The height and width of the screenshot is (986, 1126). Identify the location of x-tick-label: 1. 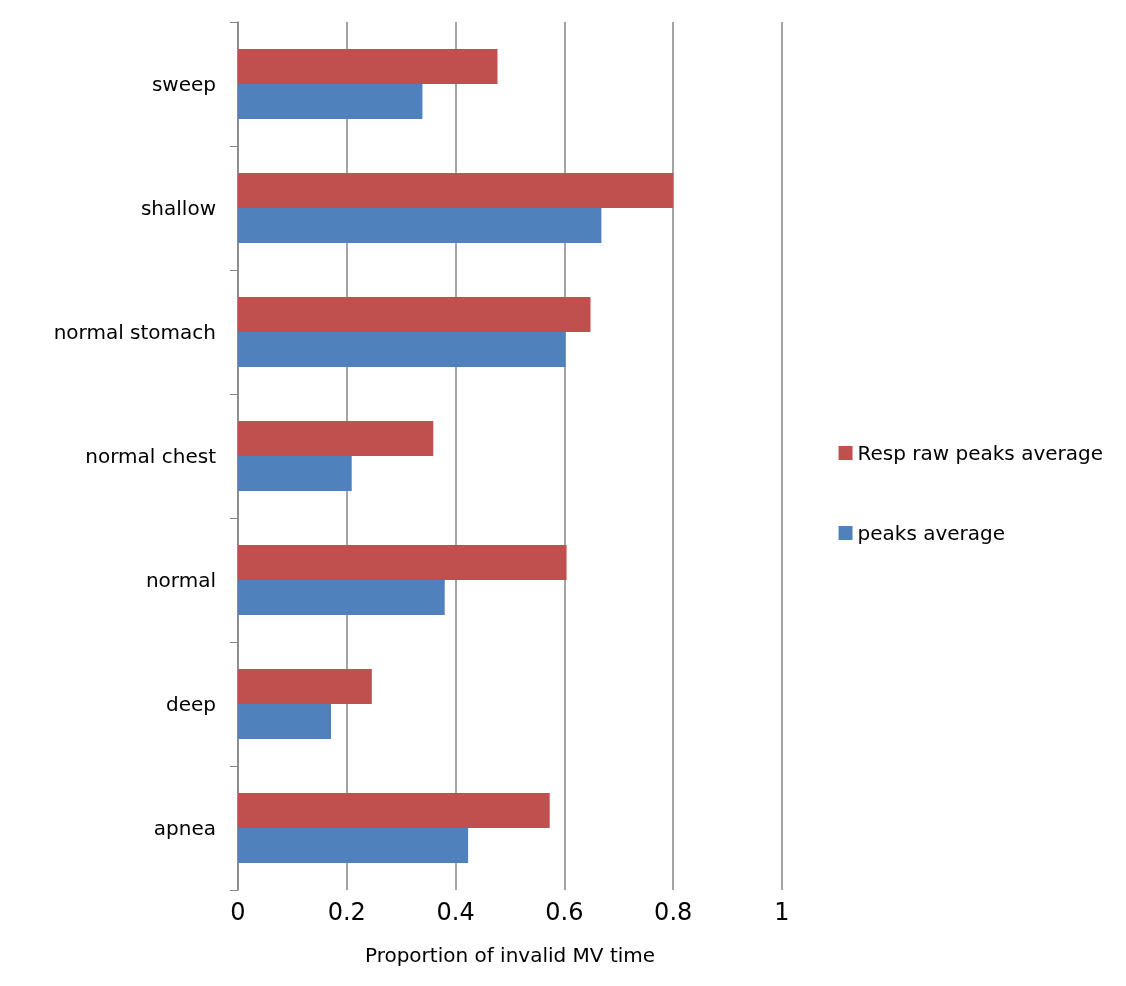
(782, 912).